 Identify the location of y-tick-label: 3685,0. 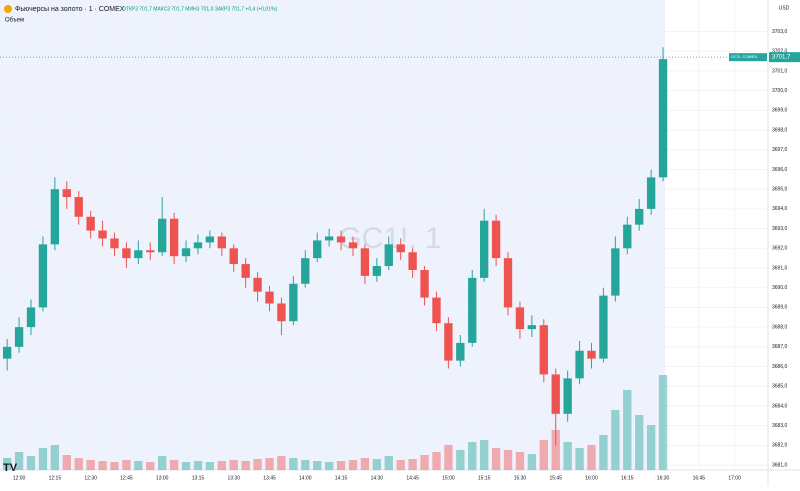
(780, 387).